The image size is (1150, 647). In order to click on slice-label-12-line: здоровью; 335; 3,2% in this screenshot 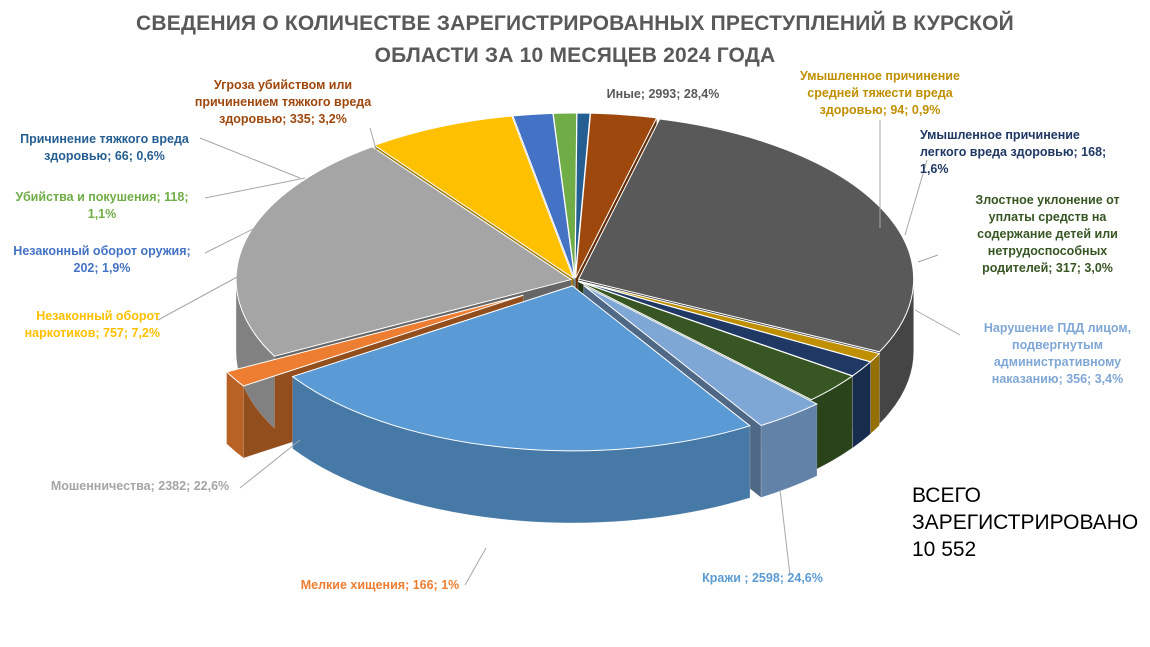, I will do `click(283, 119)`.